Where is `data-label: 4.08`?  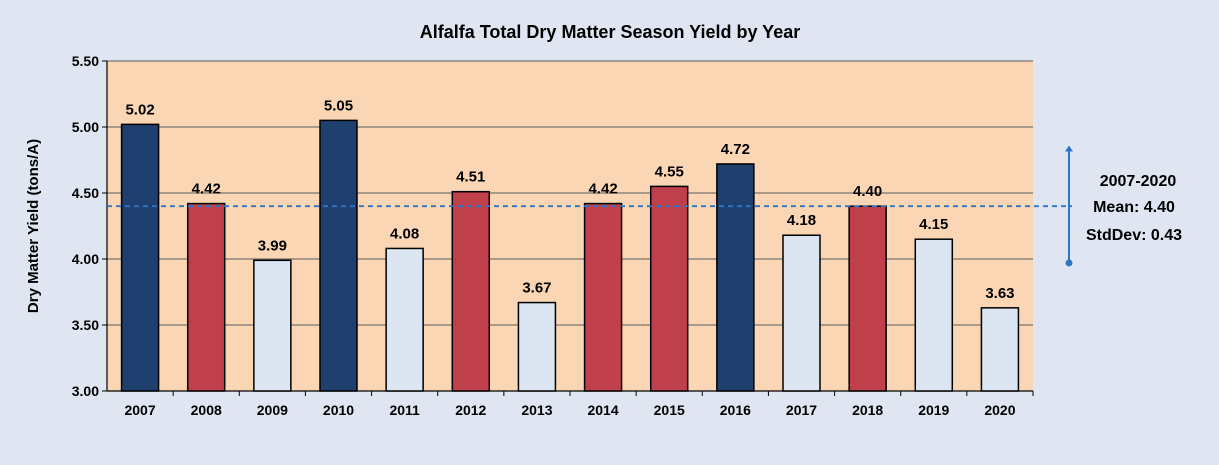
data-label: 4.08 is located at coordinates (404, 233).